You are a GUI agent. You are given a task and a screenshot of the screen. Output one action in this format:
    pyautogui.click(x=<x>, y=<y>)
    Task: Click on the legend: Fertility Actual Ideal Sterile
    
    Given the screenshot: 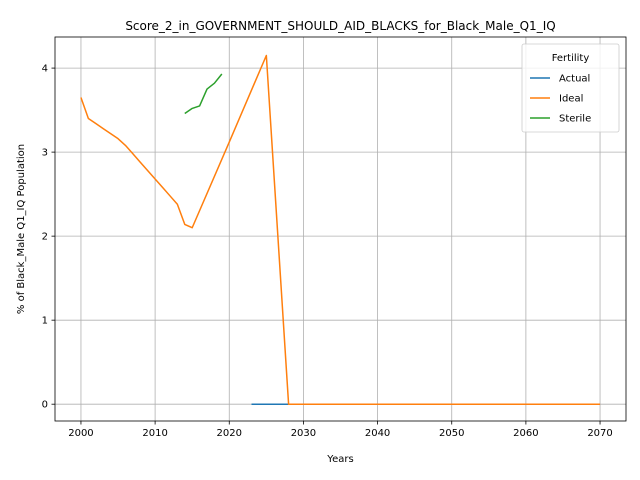 What is the action you would take?
    pyautogui.click(x=570, y=88)
    